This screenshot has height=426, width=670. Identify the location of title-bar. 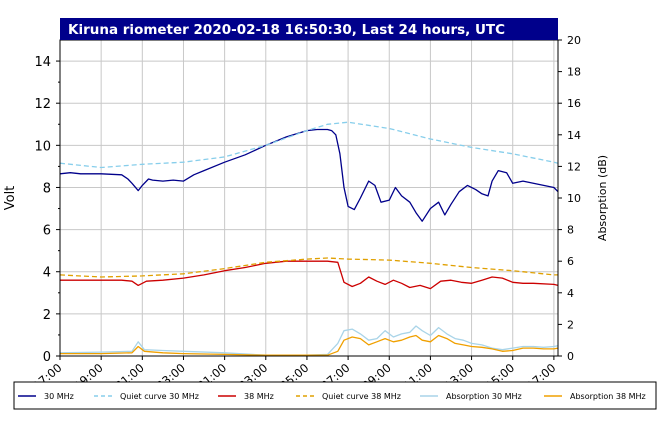
(309, 29).